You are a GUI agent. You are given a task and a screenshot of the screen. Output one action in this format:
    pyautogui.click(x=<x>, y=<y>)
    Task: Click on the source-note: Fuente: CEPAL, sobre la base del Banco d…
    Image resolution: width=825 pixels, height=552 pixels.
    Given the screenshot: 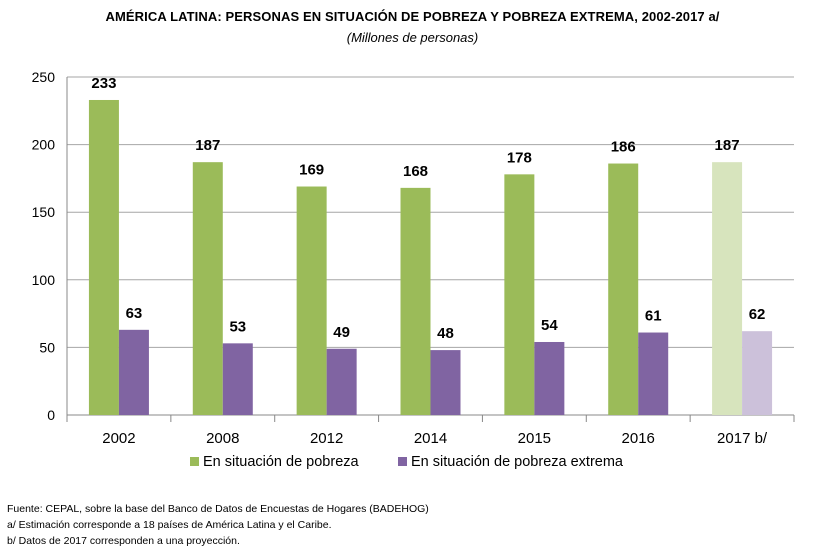 What is the action you would take?
    pyautogui.click(x=218, y=509)
    